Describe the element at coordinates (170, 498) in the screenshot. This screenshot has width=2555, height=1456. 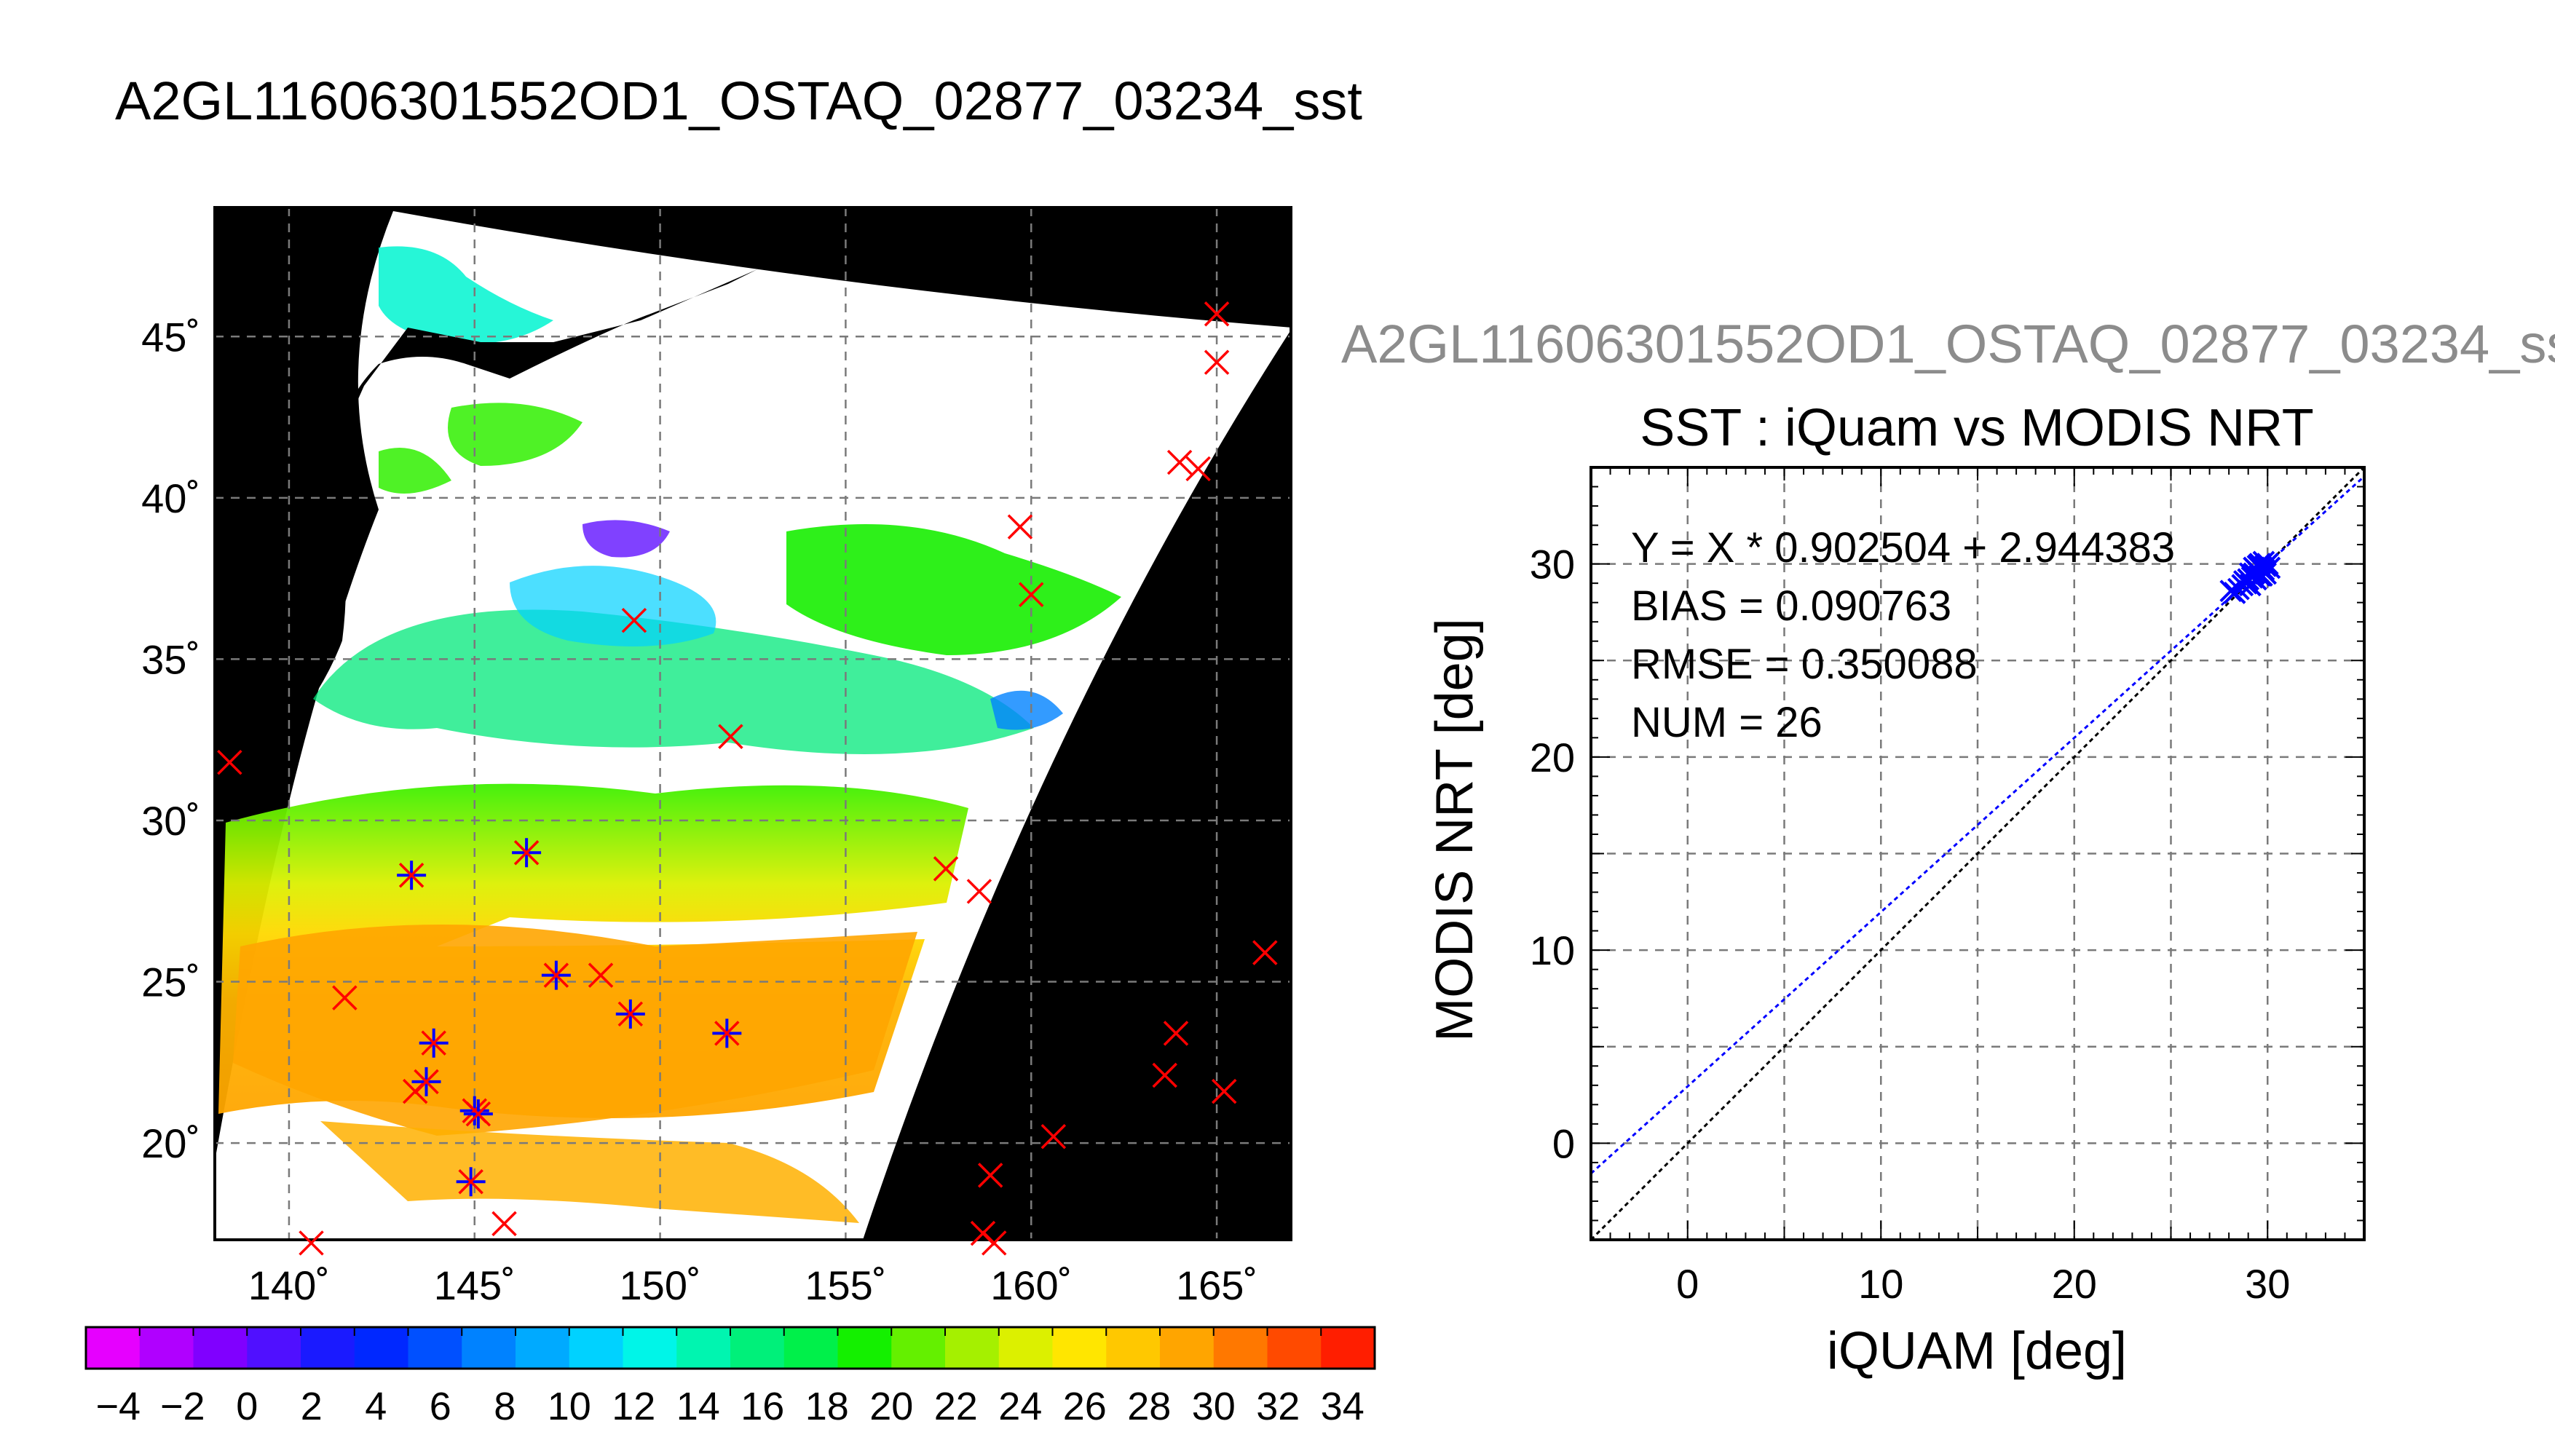
I see `map-lat-tick-label: 40˚` at that location.